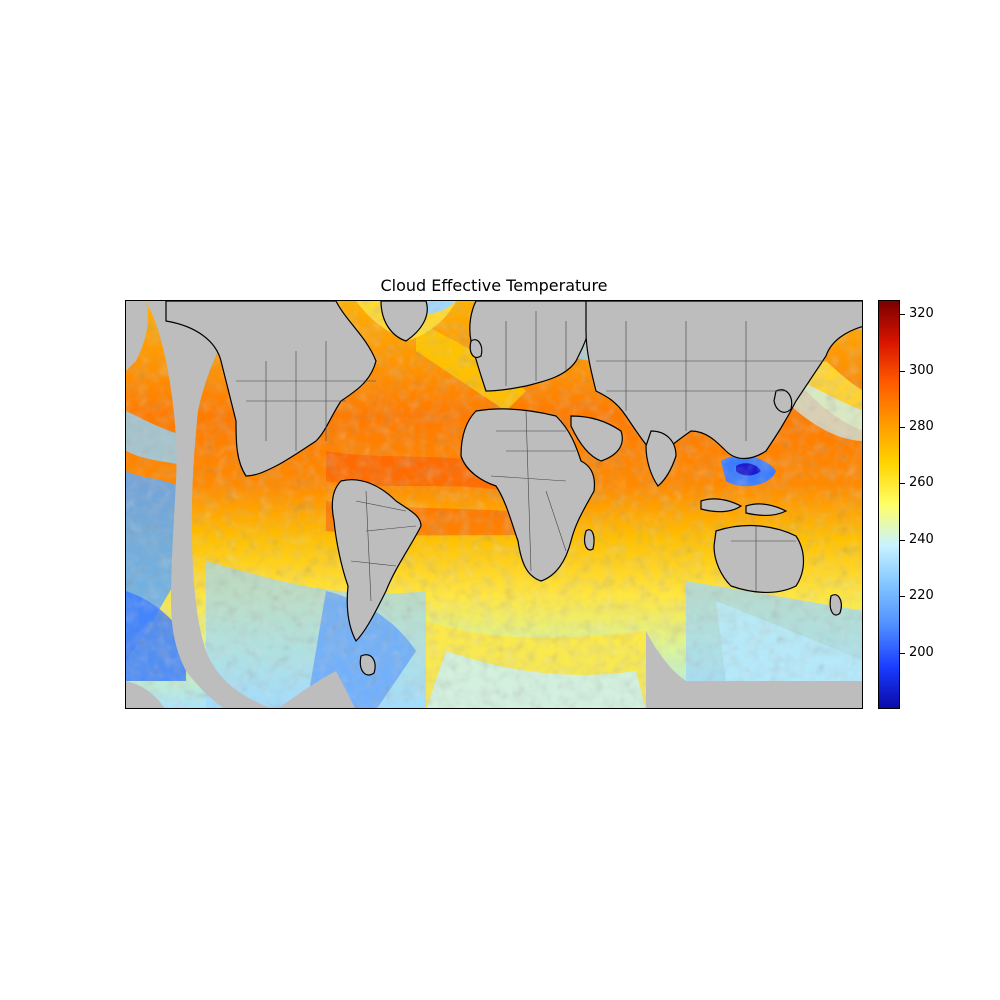 The width and height of the screenshot is (1000, 1000). I want to click on colorbar-tick-label: 220, so click(921, 596).